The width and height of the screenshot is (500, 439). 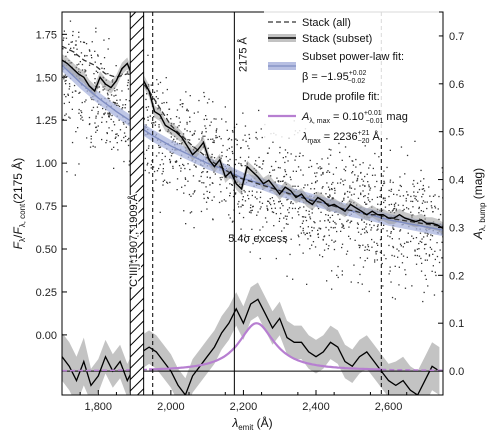 What do you see at coordinates (456, 181) in the screenshot?
I see `y-right-tick-label: 0.4` at bounding box center [456, 181].